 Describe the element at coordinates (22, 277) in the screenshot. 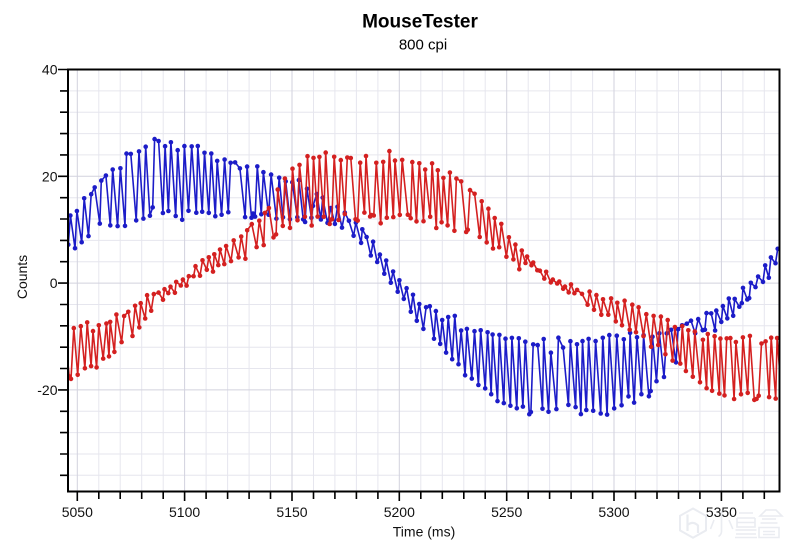

I see `svg-text: Counts` at that location.